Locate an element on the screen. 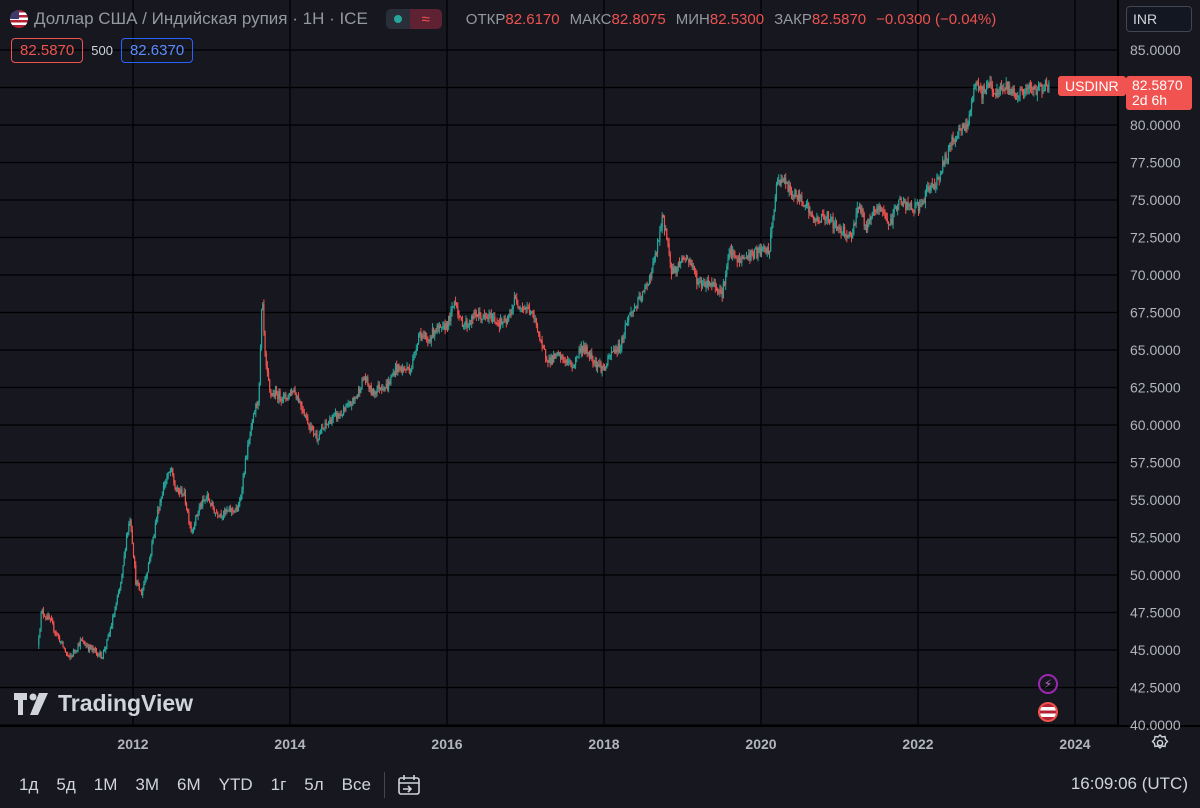 This screenshot has width=1200, height=808. market-status-pill: ≈ is located at coordinates (413, 19).